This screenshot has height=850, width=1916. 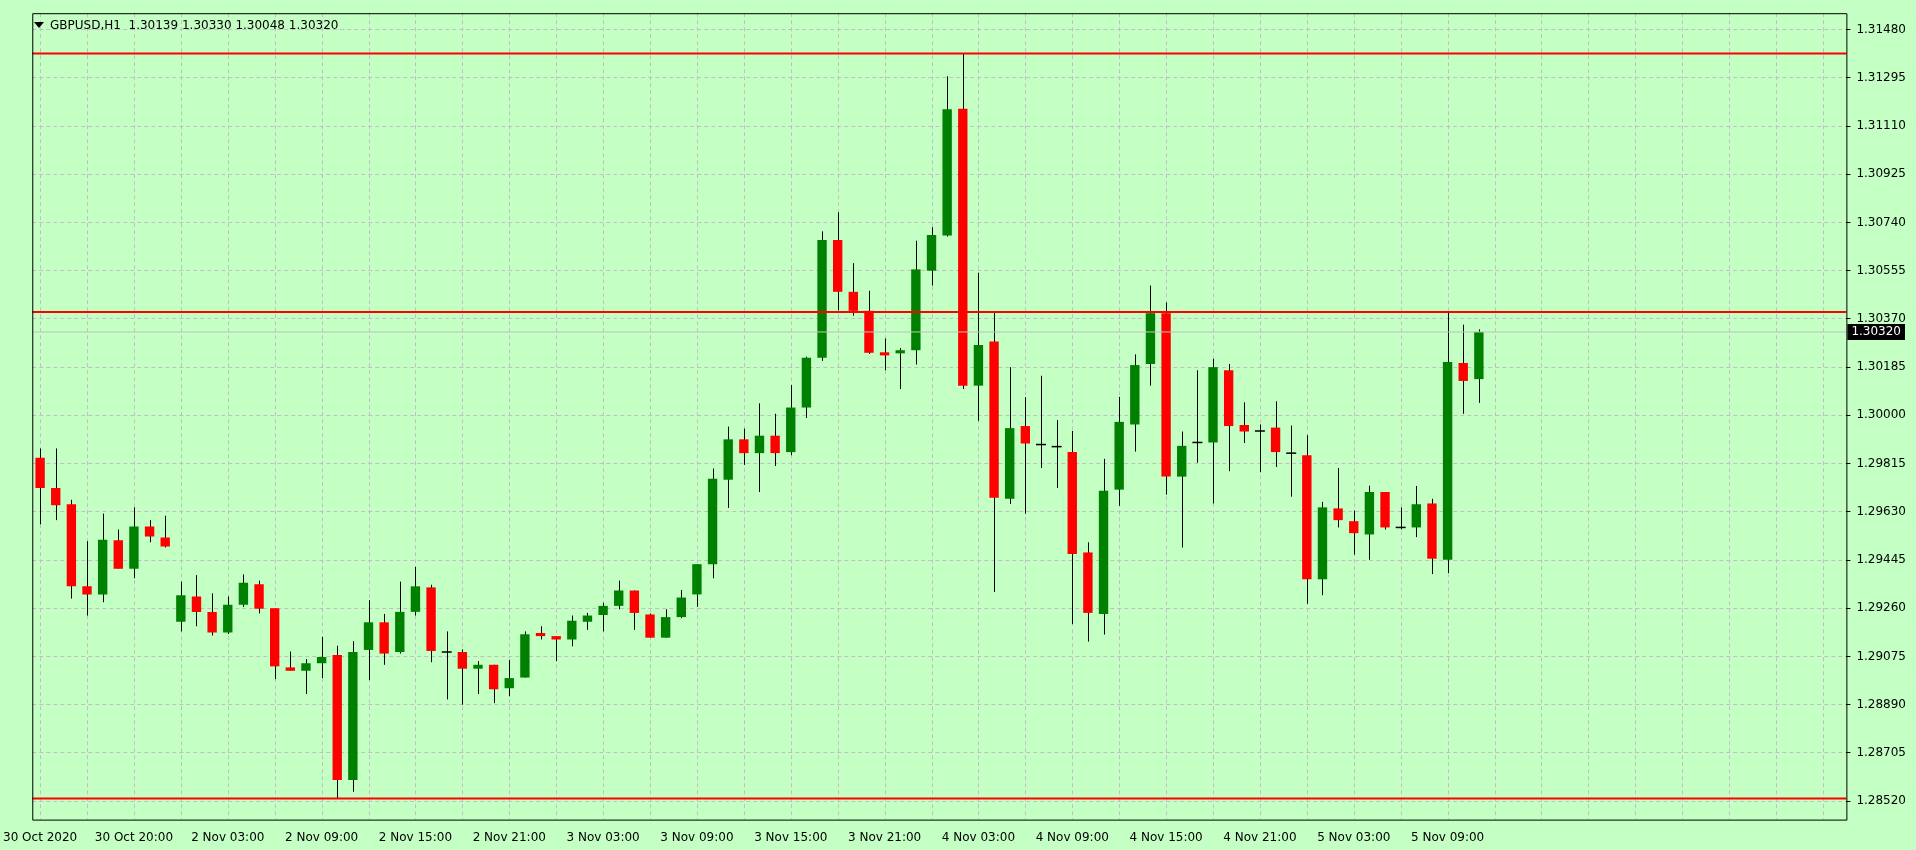 What do you see at coordinates (1881, 125) in the screenshot?
I see `y-tick-label: 1.31110` at bounding box center [1881, 125].